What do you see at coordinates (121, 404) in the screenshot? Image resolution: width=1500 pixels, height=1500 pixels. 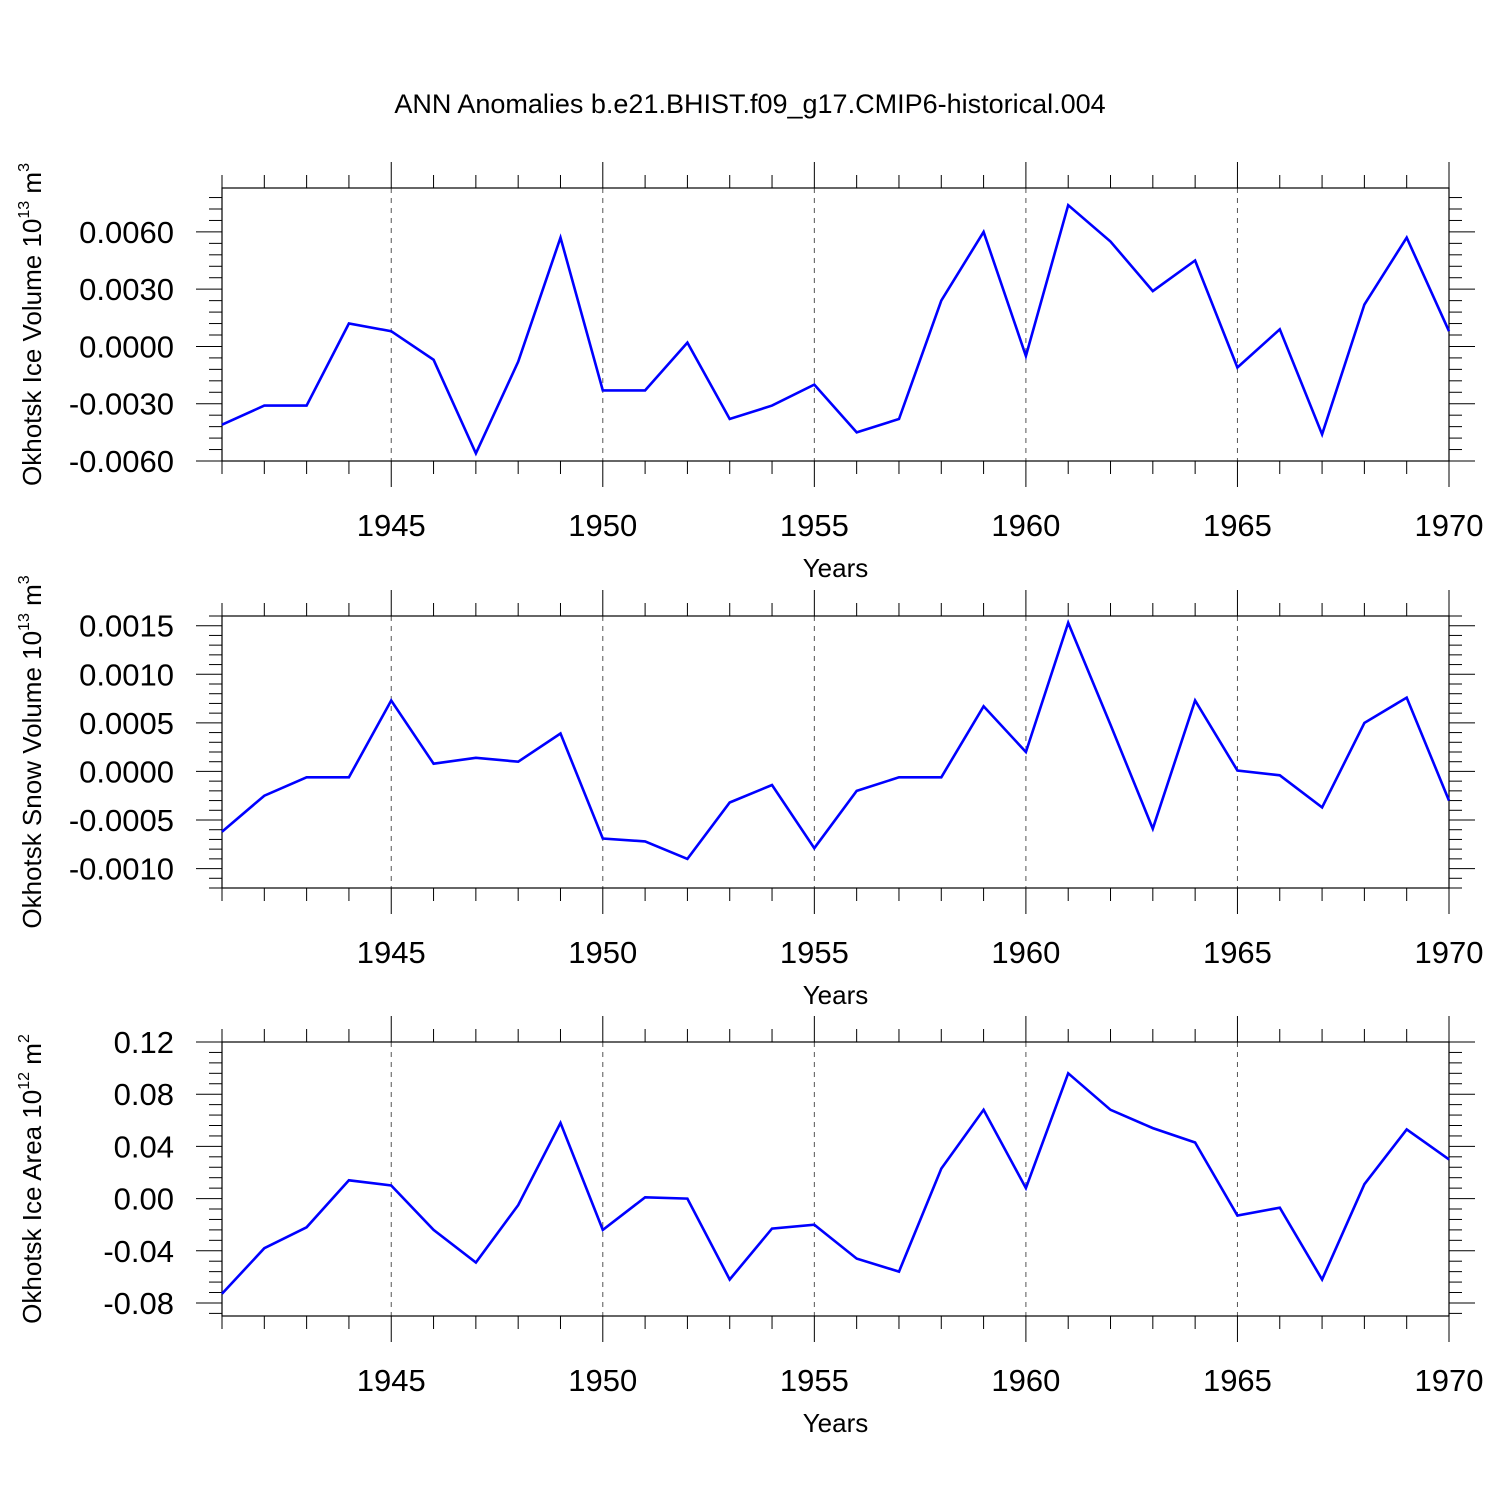 I see `y-tick-label: -0.0030` at bounding box center [121, 404].